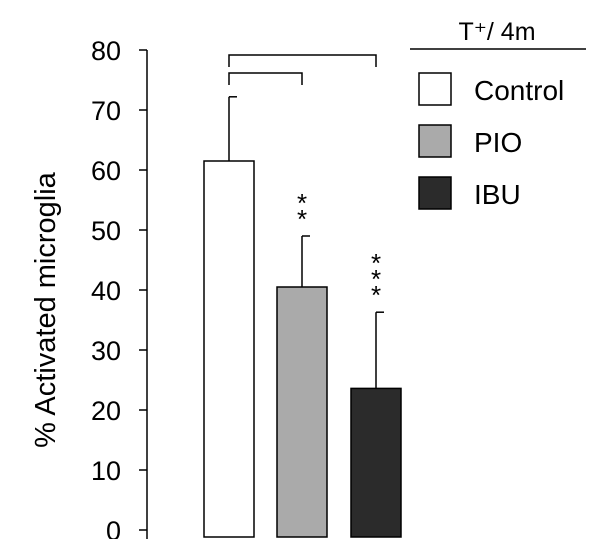 The width and height of the screenshot is (596, 539). What do you see at coordinates (106, 231) in the screenshot?
I see `y-tick-label-50: 50` at bounding box center [106, 231].